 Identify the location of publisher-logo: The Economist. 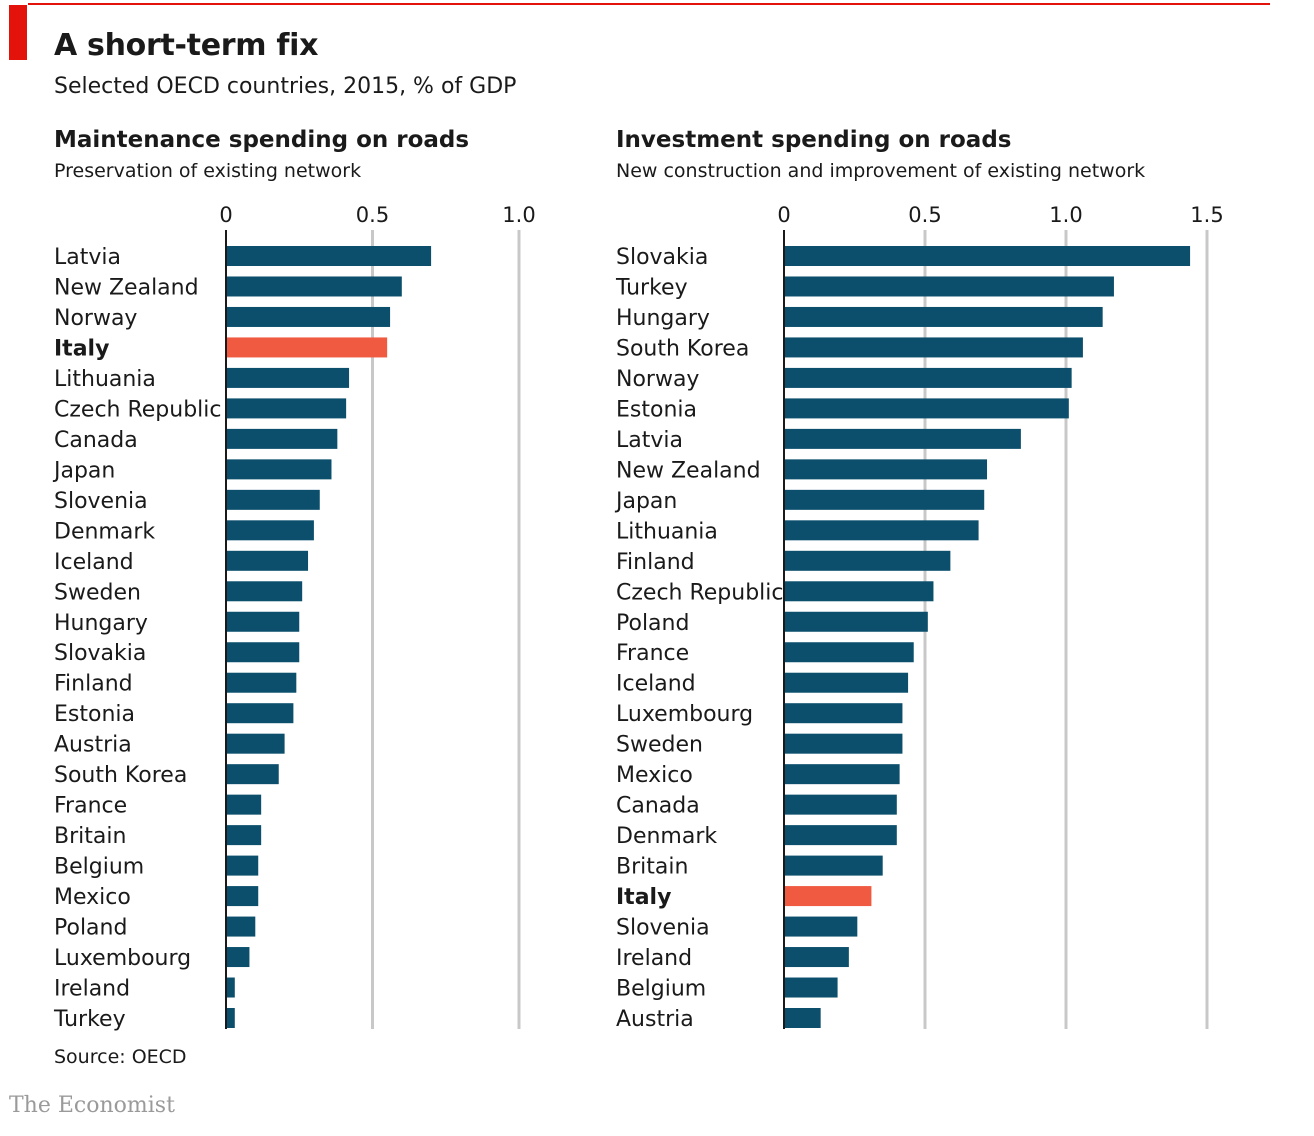
(92, 1105).